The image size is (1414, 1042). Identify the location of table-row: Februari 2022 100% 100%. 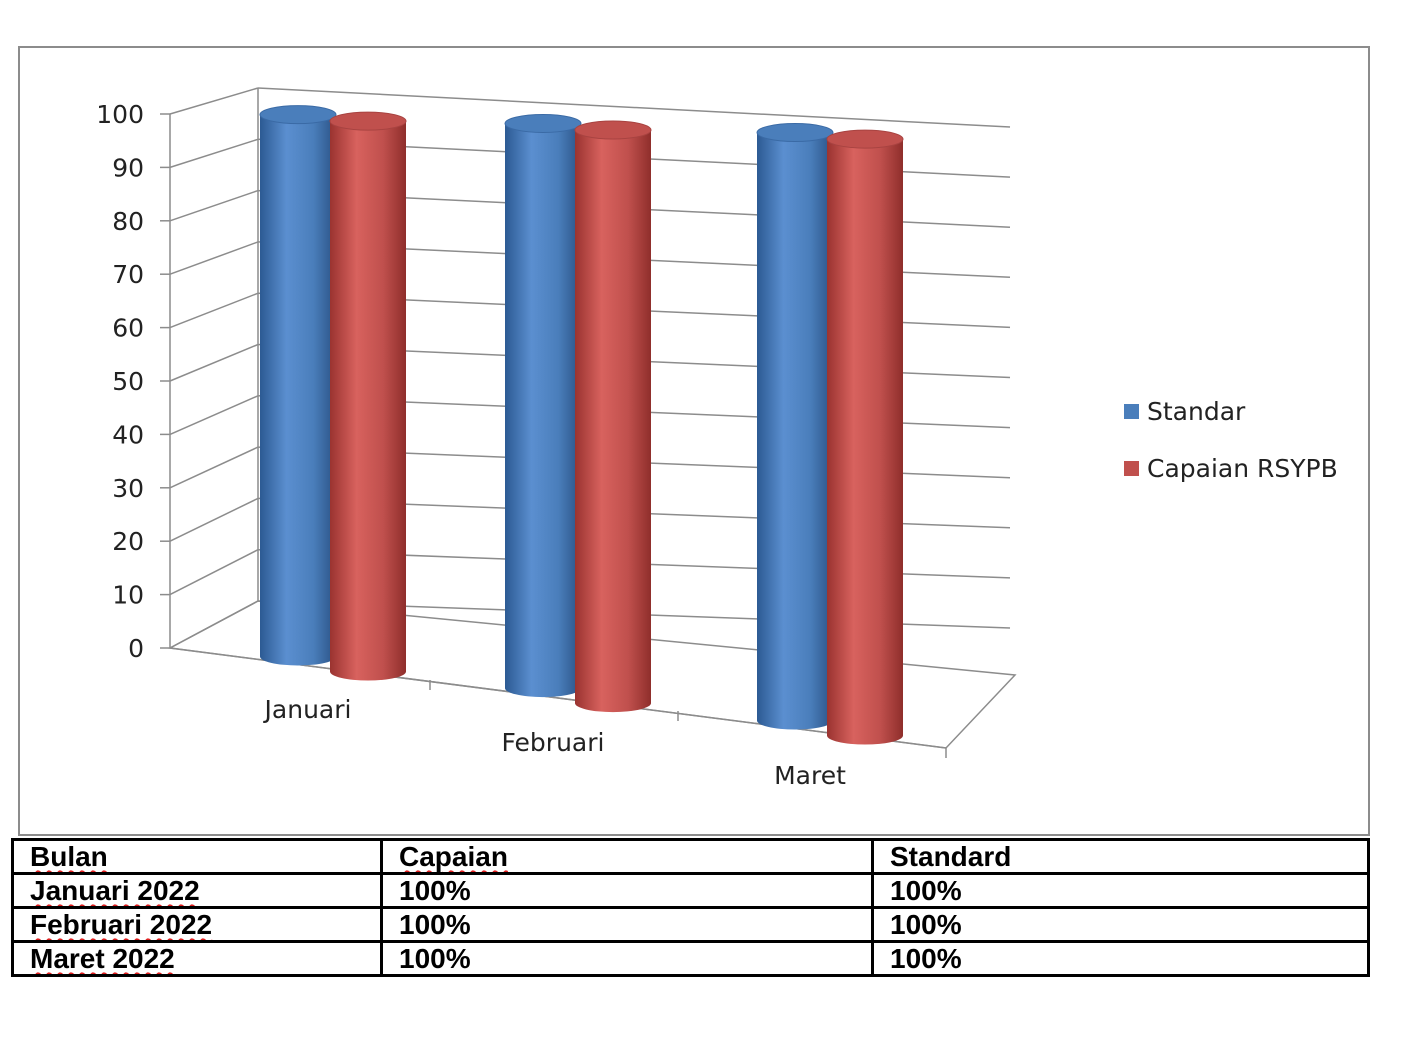
(690, 924).